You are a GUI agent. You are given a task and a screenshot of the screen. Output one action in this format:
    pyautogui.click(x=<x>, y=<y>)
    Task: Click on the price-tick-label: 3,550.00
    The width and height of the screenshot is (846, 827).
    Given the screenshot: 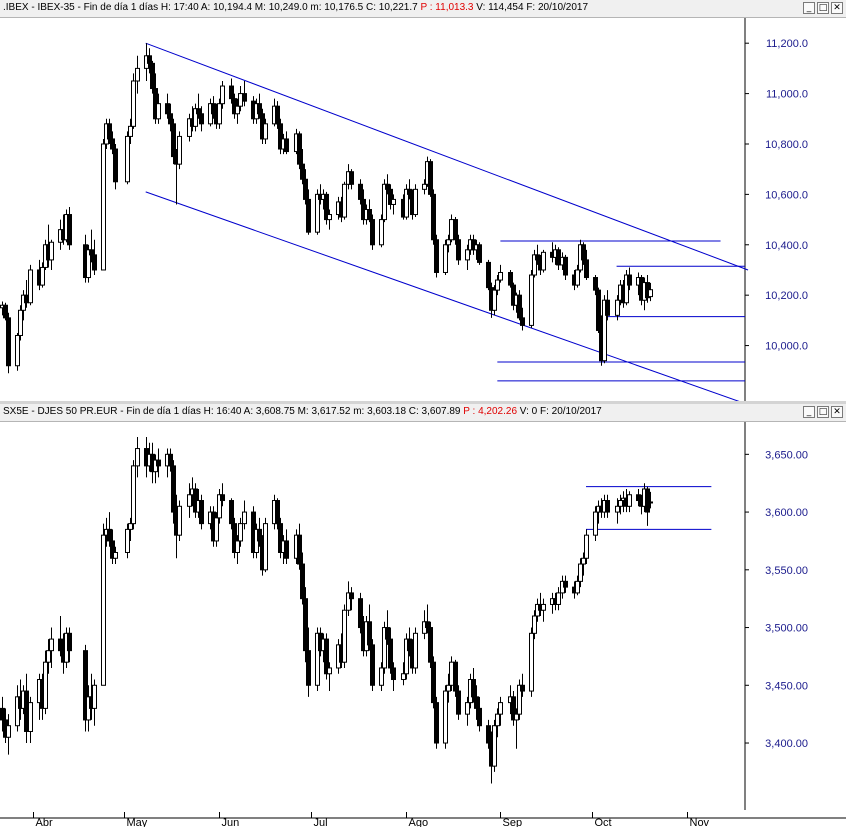 What is the action you would take?
    pyautogui.click(x=786, y=571)
    